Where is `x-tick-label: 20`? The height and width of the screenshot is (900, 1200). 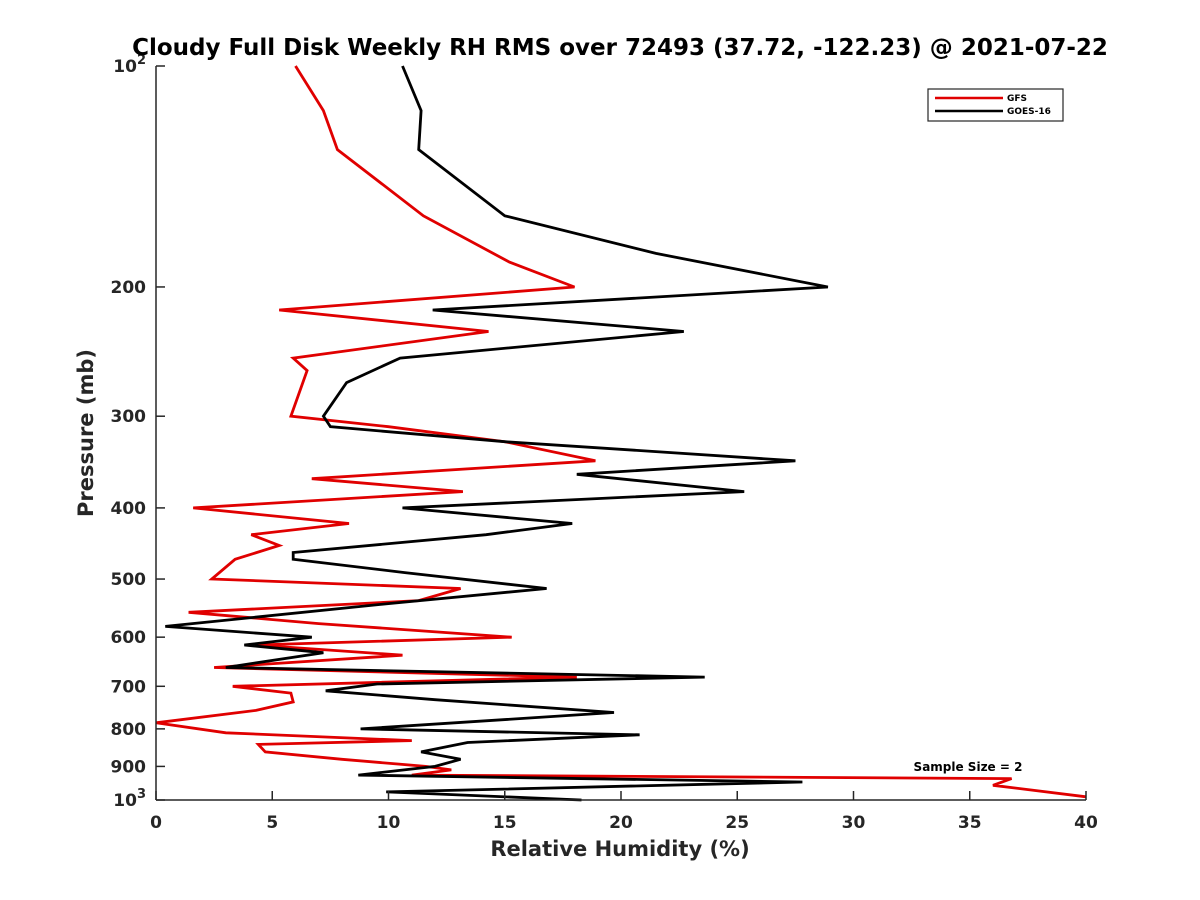
x-tick-label: 20 is located at coordinates (621, 823).